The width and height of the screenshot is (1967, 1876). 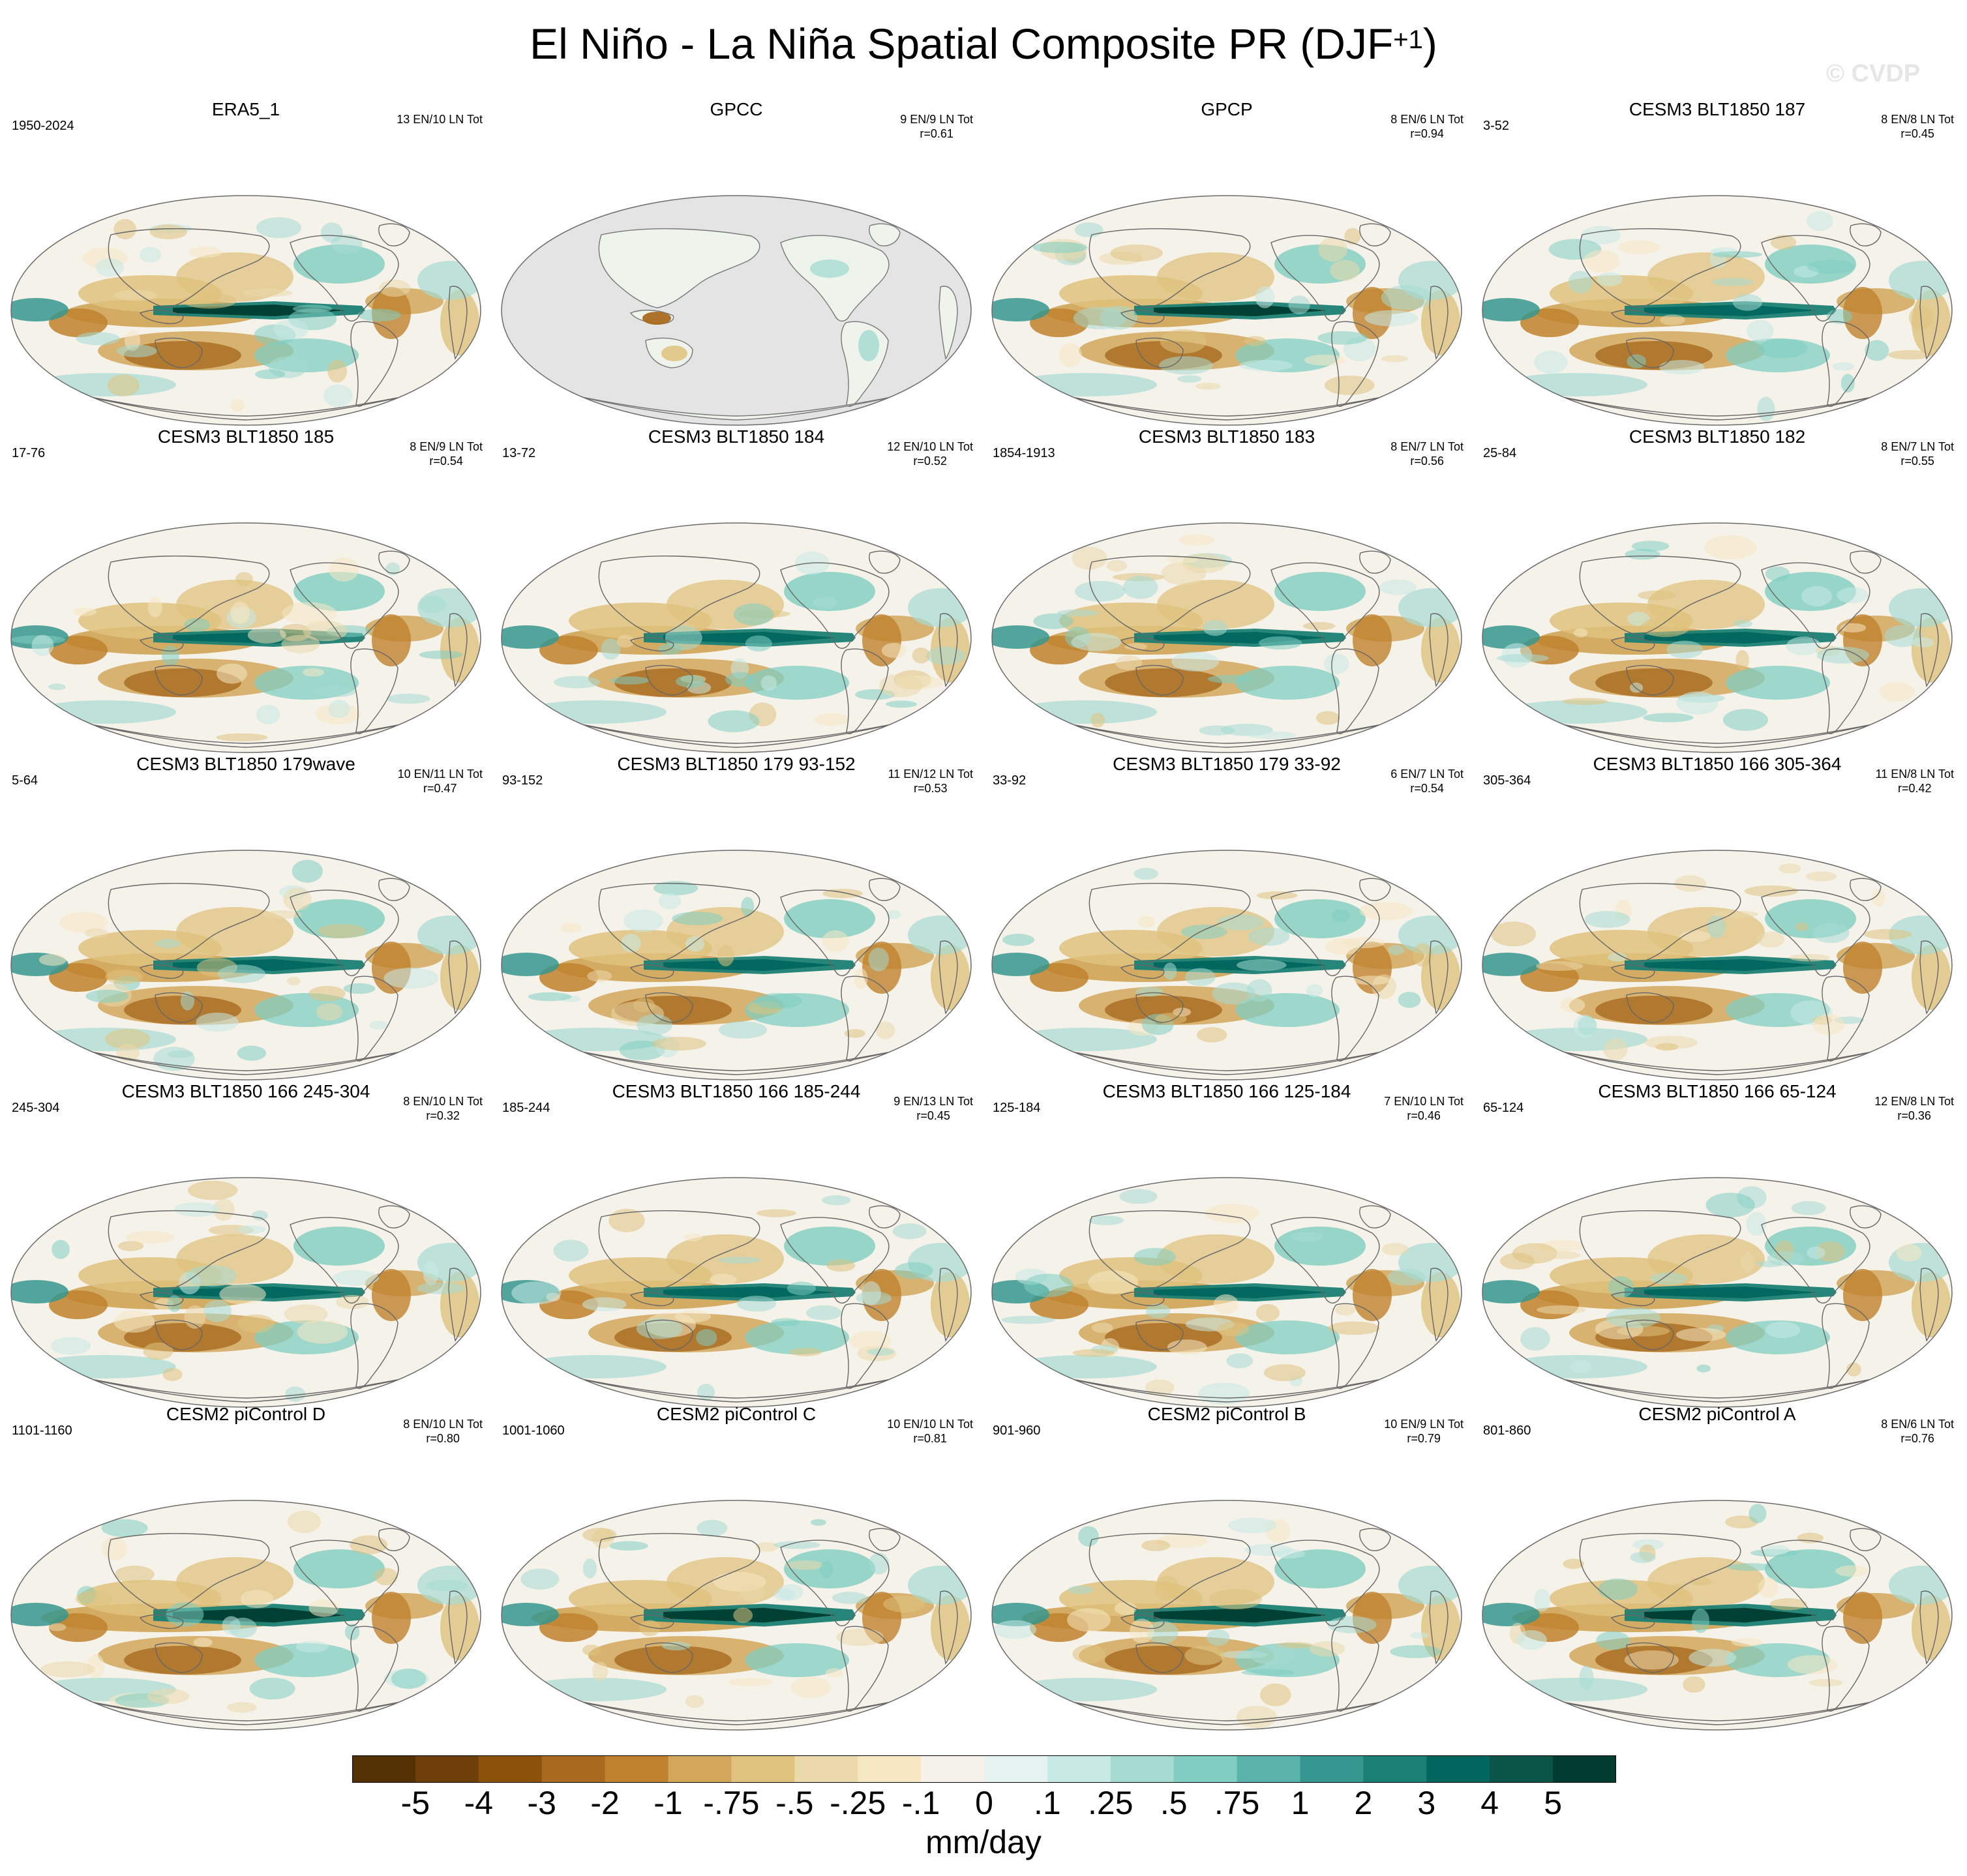 I want to click on panel-event-count: 6 EN/7 LN Tot r=0.54, so click(x=1427, y=781).